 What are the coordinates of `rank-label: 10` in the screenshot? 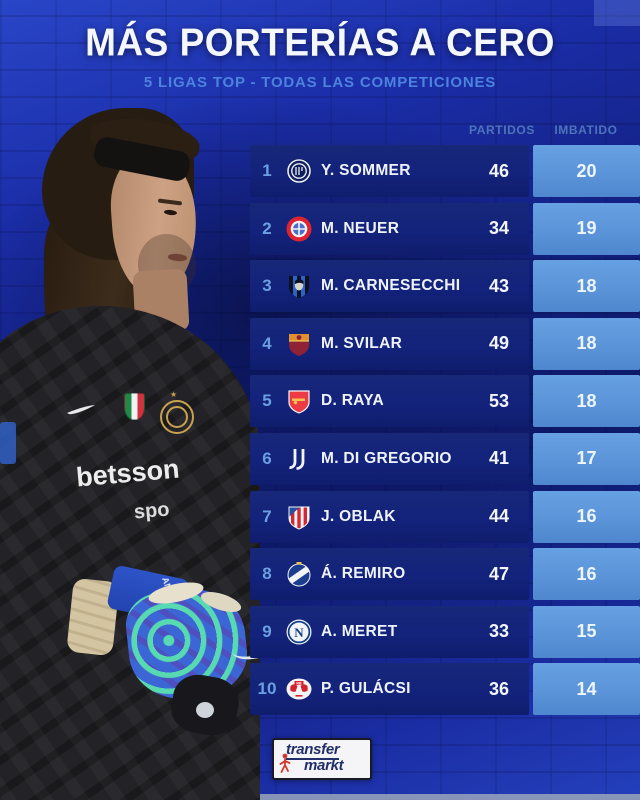 It's located at (267, 689).